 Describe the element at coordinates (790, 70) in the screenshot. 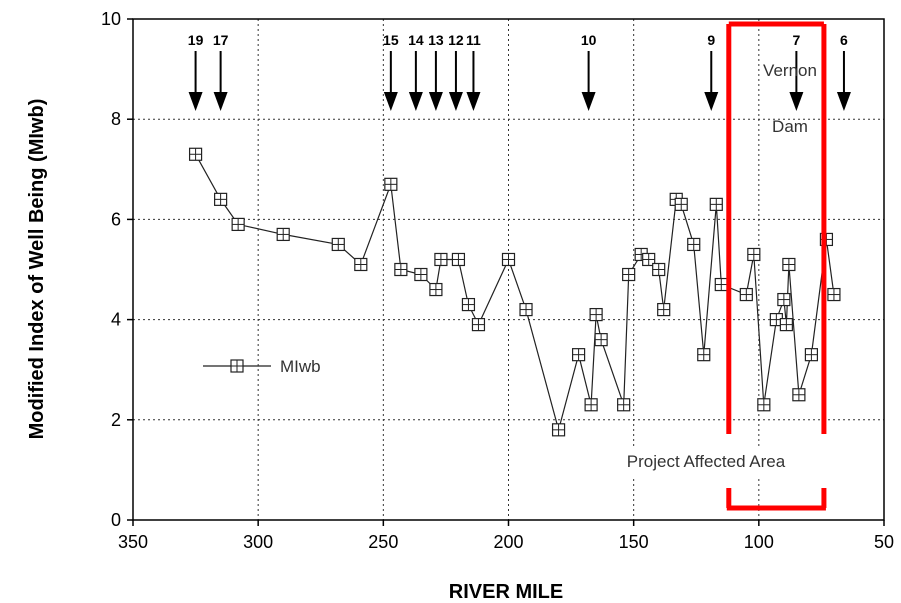

I see `vernon-label: Vernon` at that location.